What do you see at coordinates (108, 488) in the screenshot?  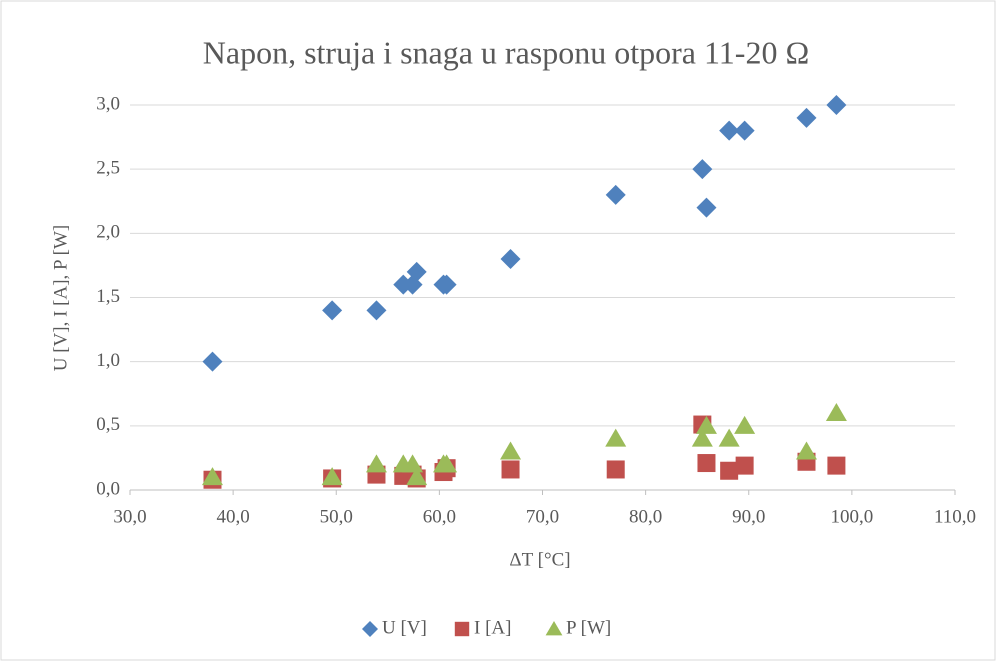 I see `y-tick-label: 0,0` at bounding box center [108, 488].